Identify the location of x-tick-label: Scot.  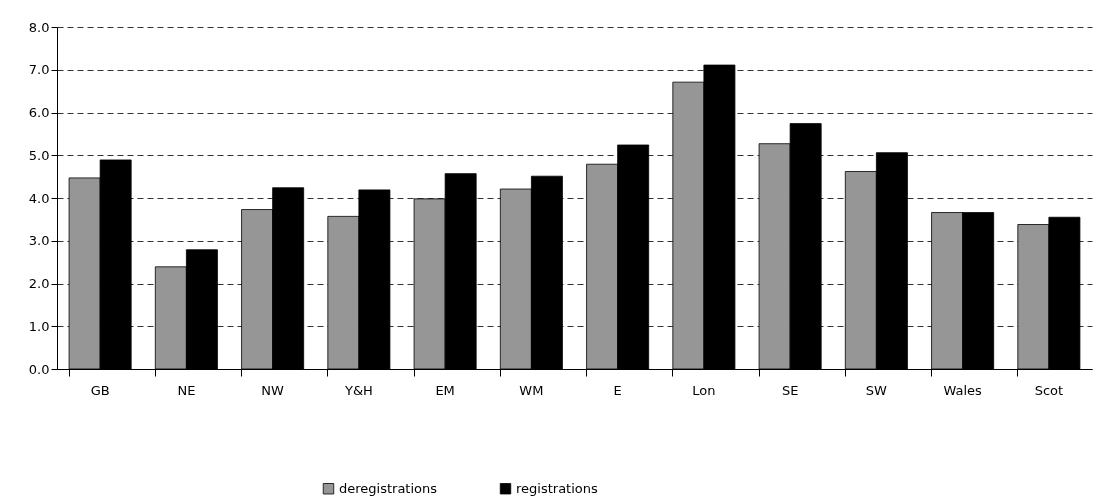
(1049, 390).